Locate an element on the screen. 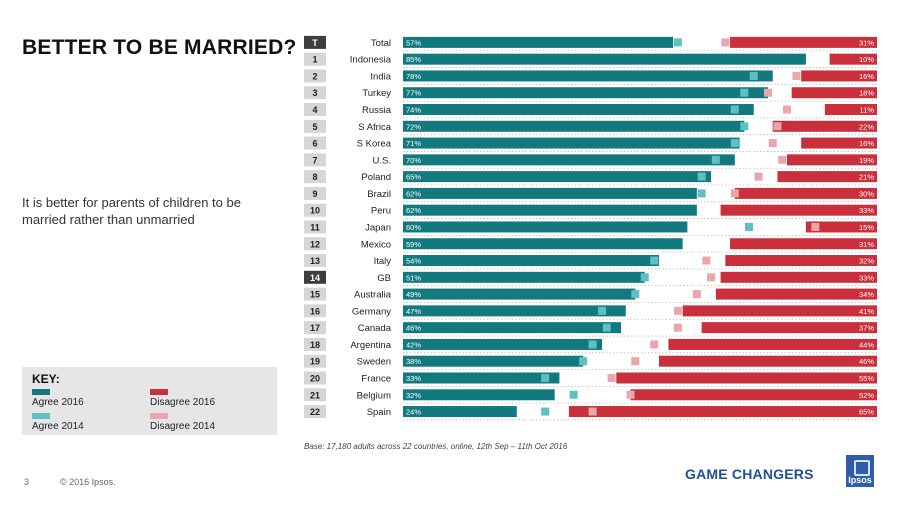 The width and height of the screenshot is (900, 506). rank-label-germany: 16 is located at coordinates (315, 311).